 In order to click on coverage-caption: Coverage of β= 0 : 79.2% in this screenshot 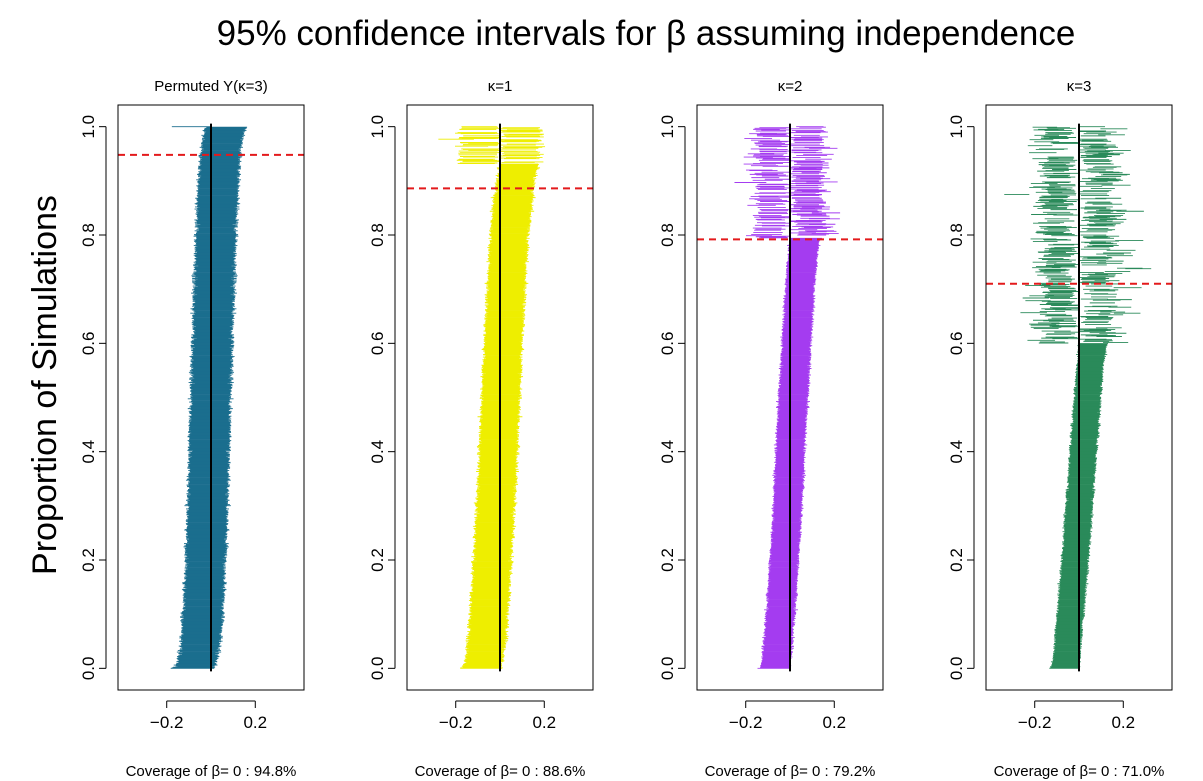, I will do `click(790, 771)`.